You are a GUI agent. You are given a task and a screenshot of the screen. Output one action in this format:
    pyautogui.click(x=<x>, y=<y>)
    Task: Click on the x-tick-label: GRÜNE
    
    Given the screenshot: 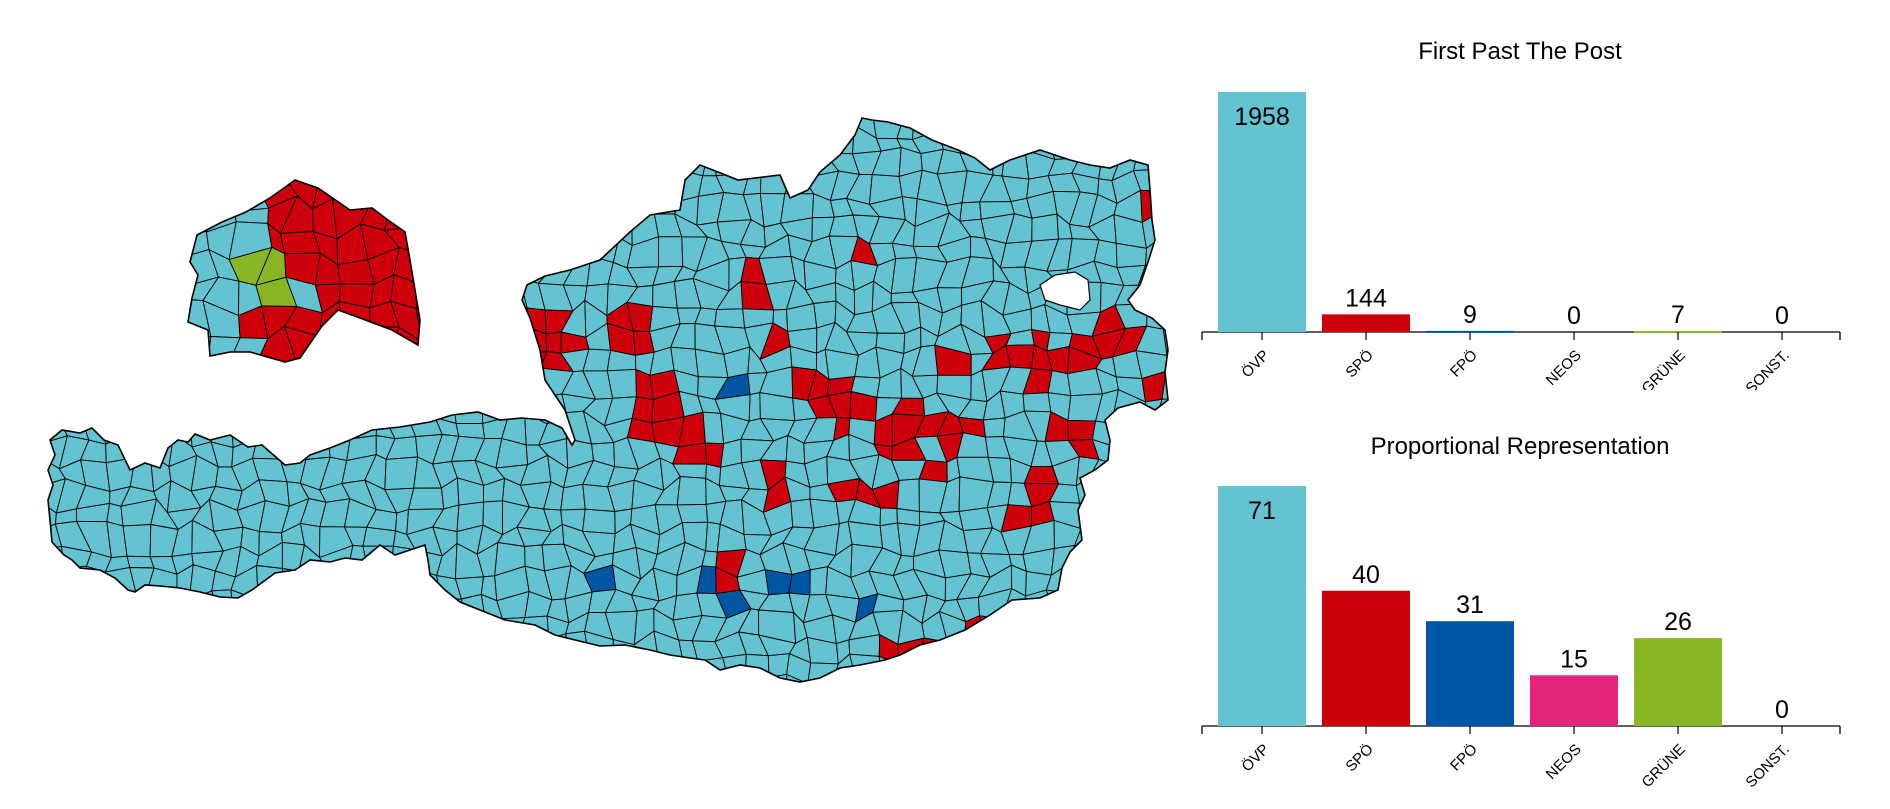 What is the action you would take?
    pyautogui.click(x=1663, y=765)
    